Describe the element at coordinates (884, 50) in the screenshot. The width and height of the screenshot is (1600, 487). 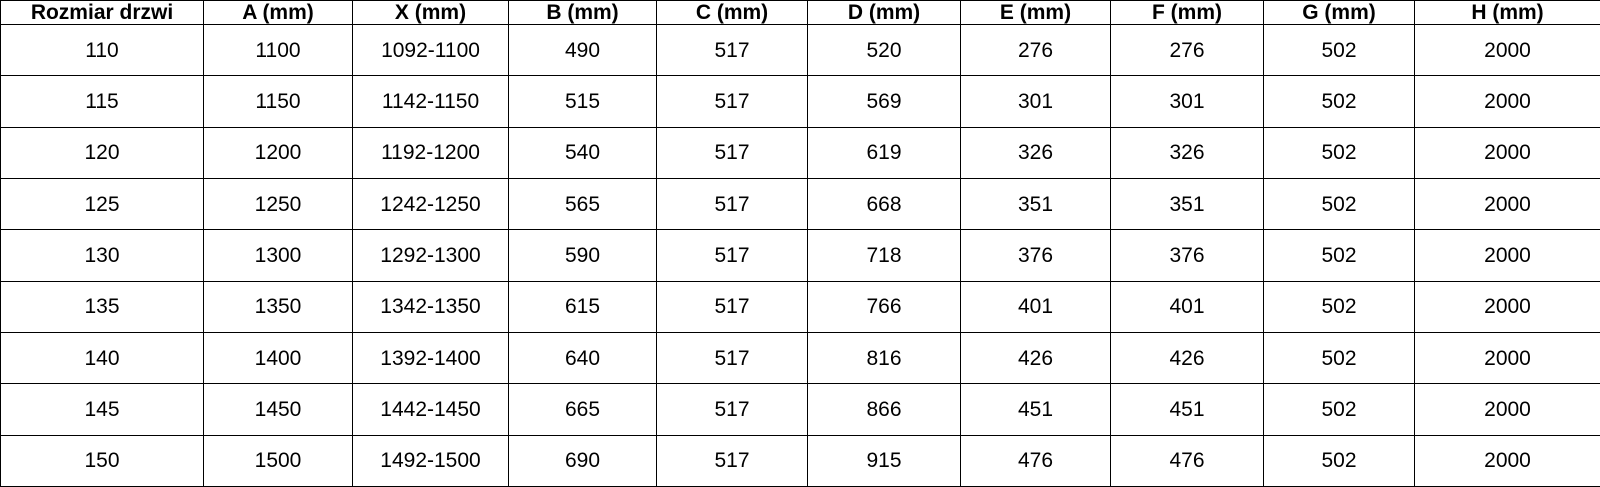
I see `table-cell: 520` at that location.